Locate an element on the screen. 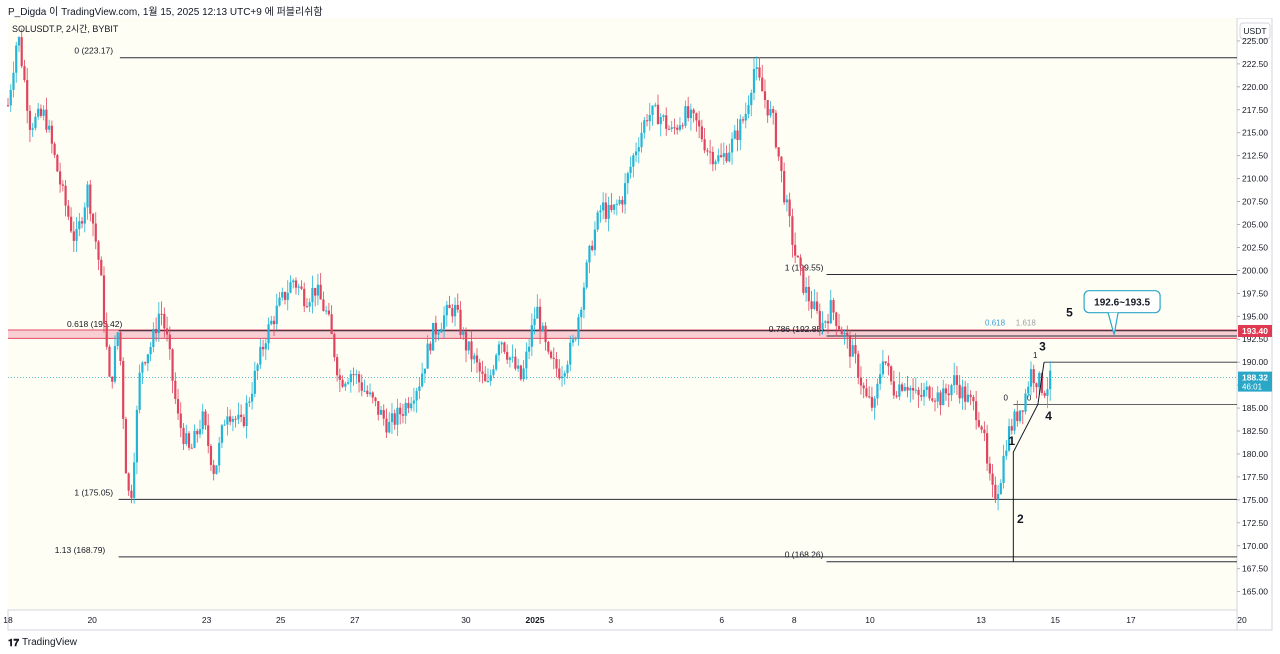 The image size is (1280, 654). y-tick-label: 205.00 is located at coordinates (1255, 225).